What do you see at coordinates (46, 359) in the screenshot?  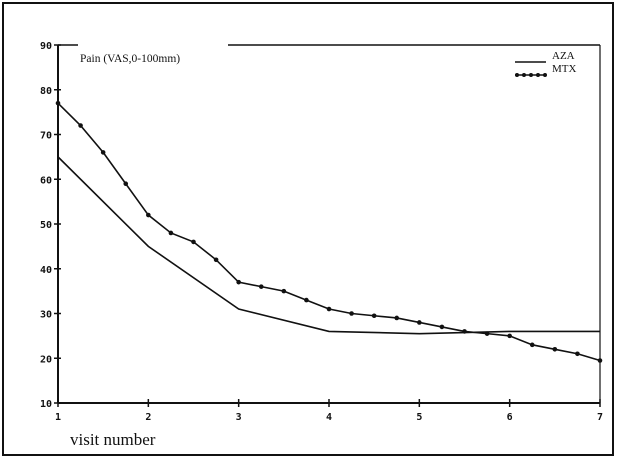 I see `y-tick-label: 20` at bounding box center [46, 359].